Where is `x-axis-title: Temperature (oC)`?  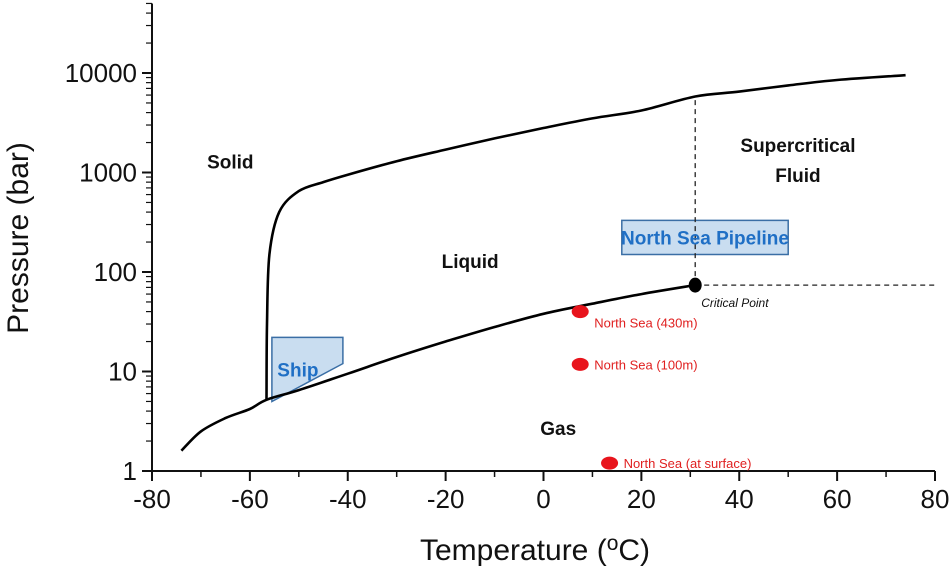 x-axis-title: Temperature (oC) is located at coordinates (535, 549).